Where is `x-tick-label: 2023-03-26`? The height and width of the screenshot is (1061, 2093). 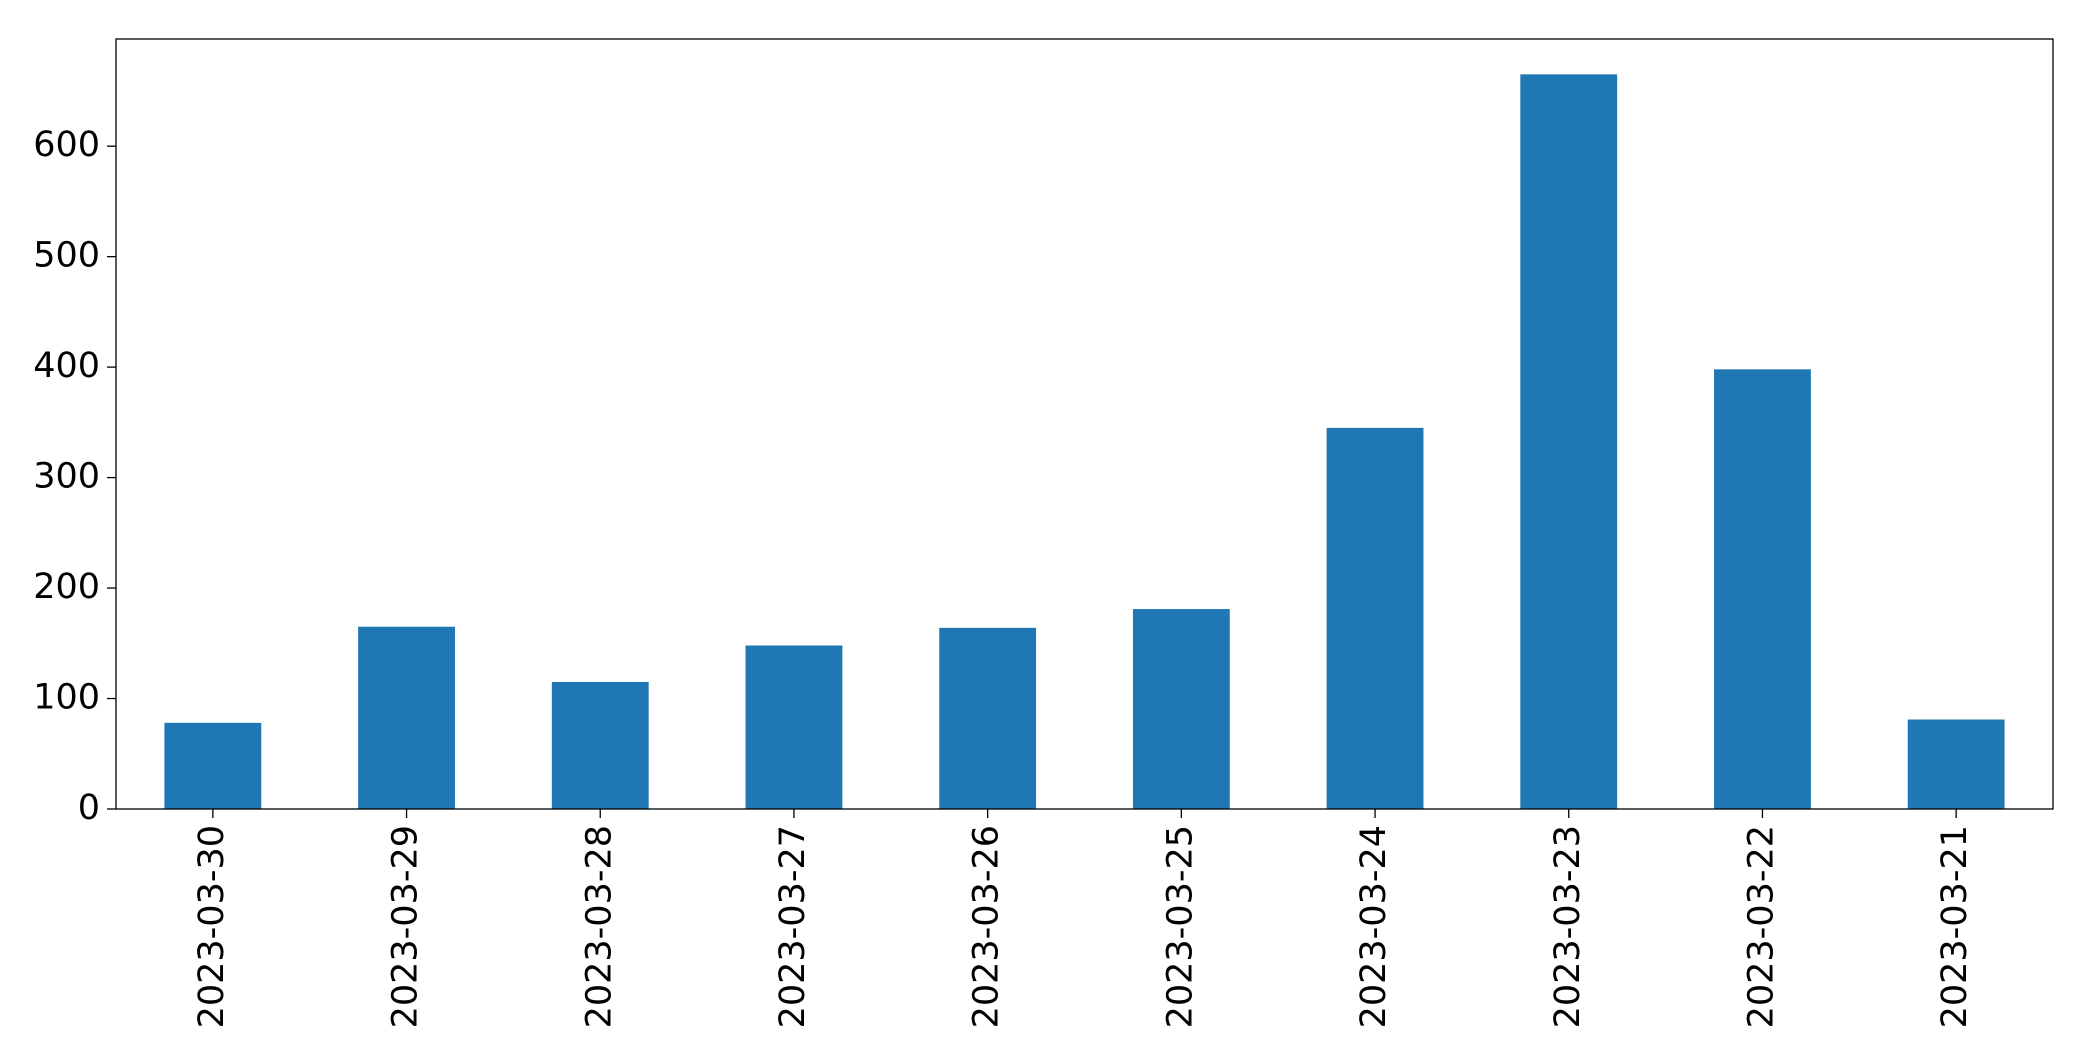 x-tick-label: 2023-03-26 is located at coordinates (987, 926).